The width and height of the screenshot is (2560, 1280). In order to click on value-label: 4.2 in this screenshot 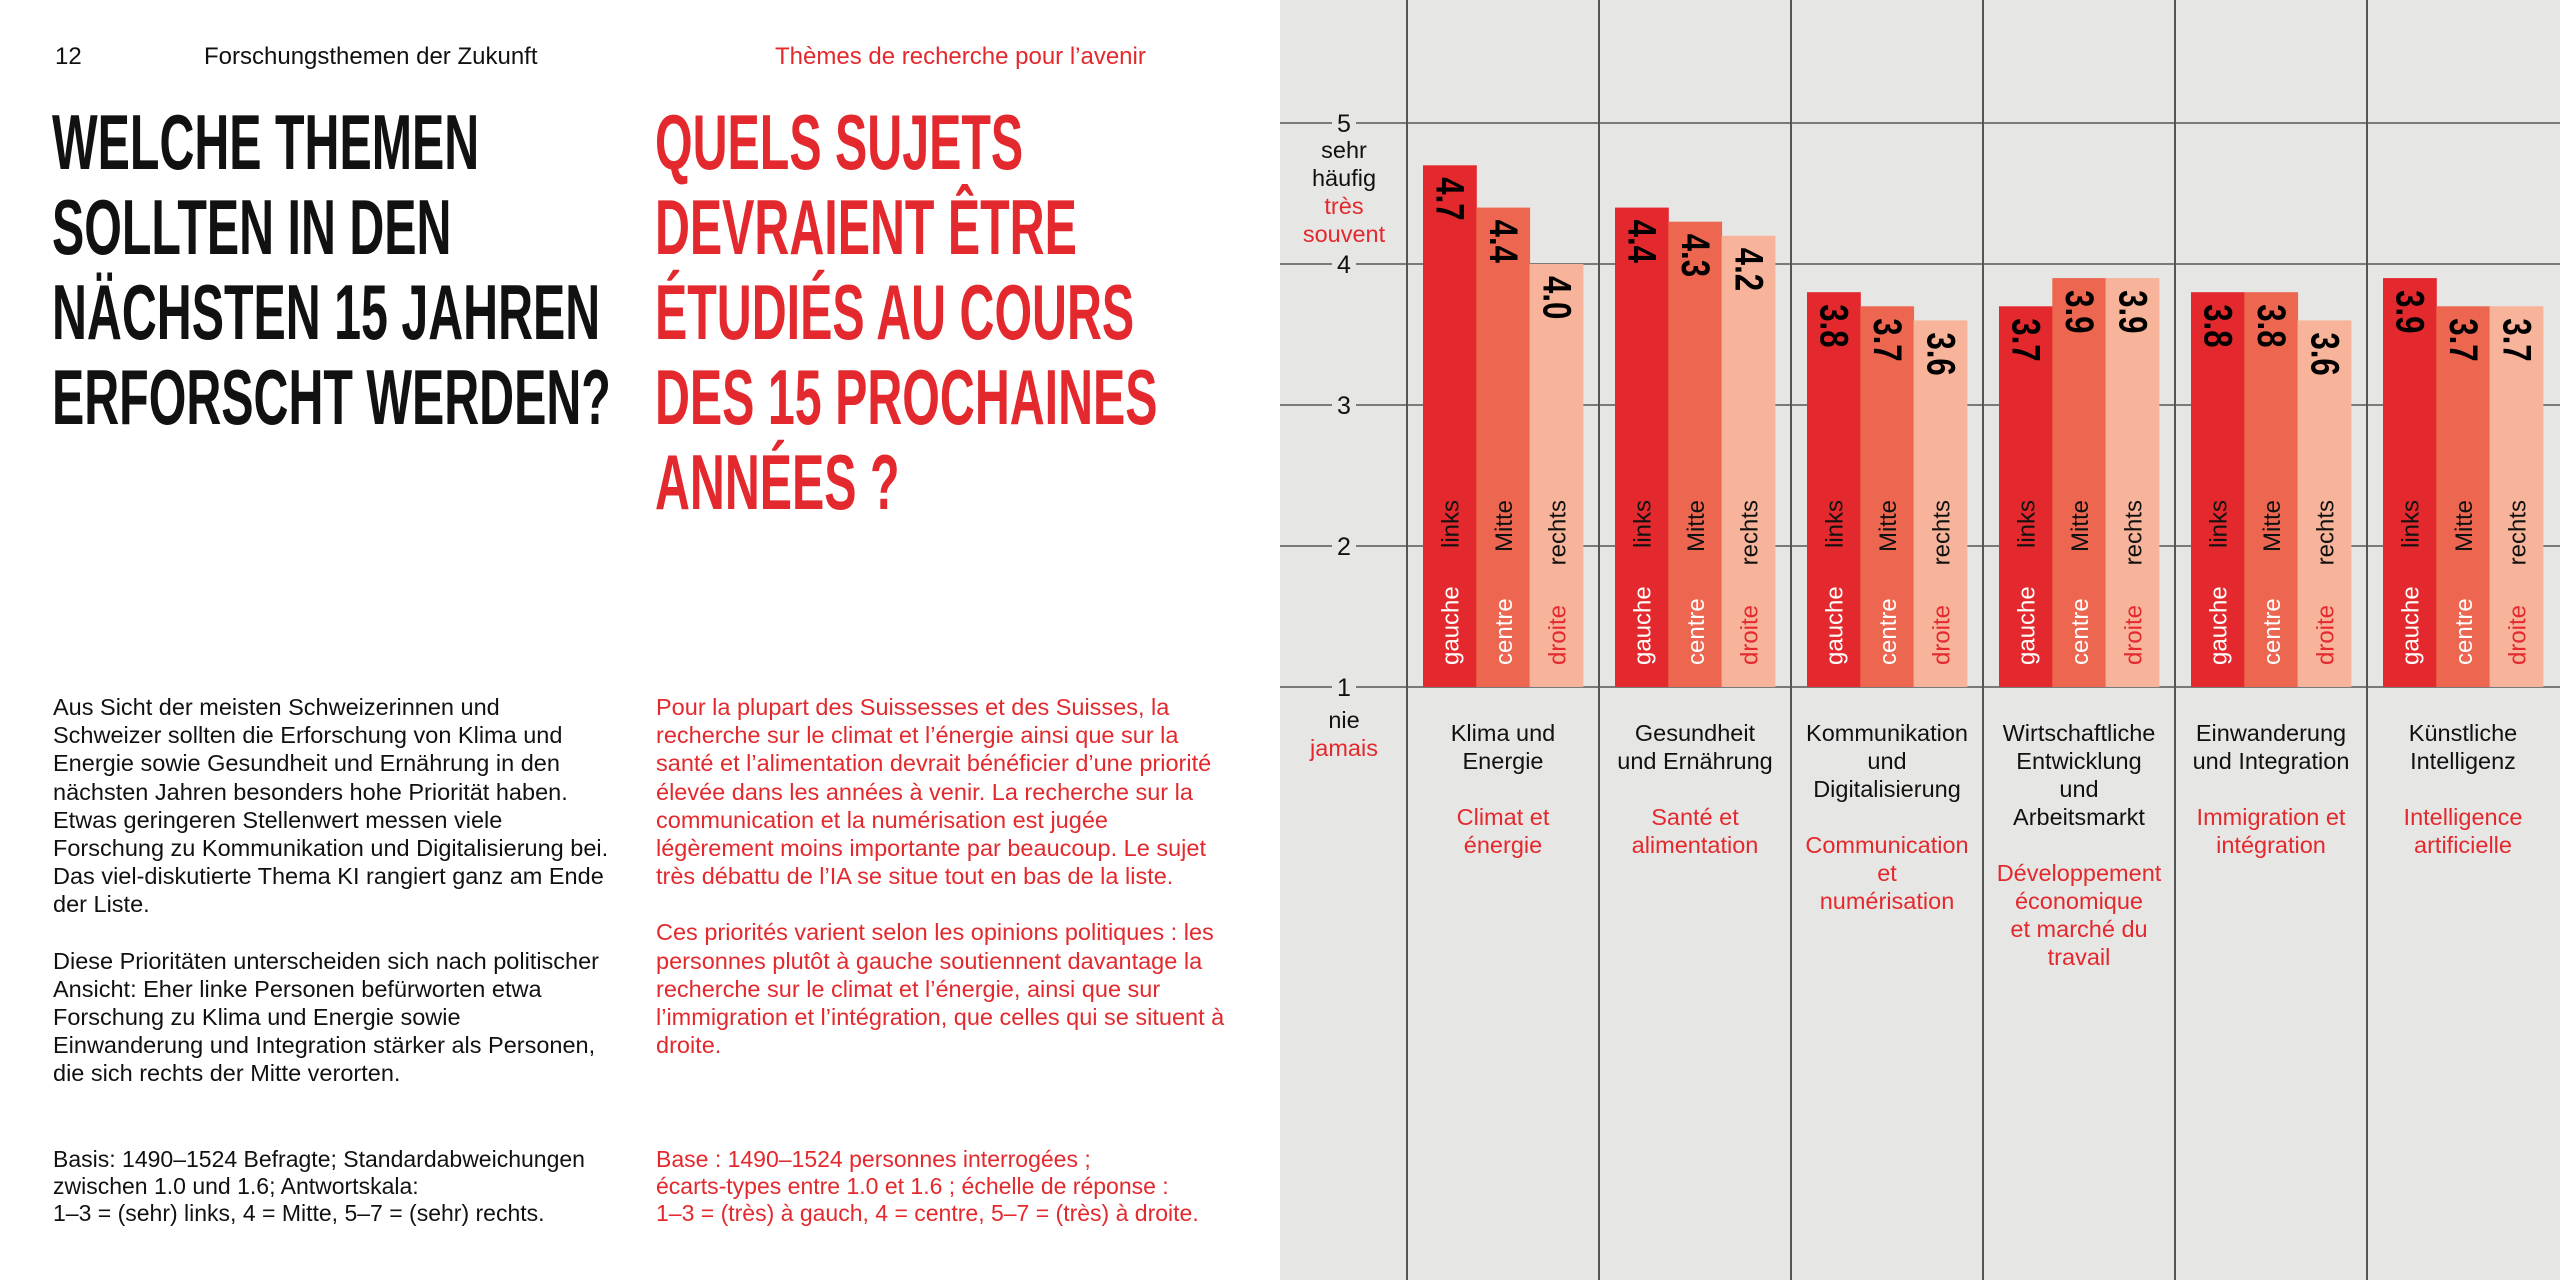, I will do `click(1748, 269)`.